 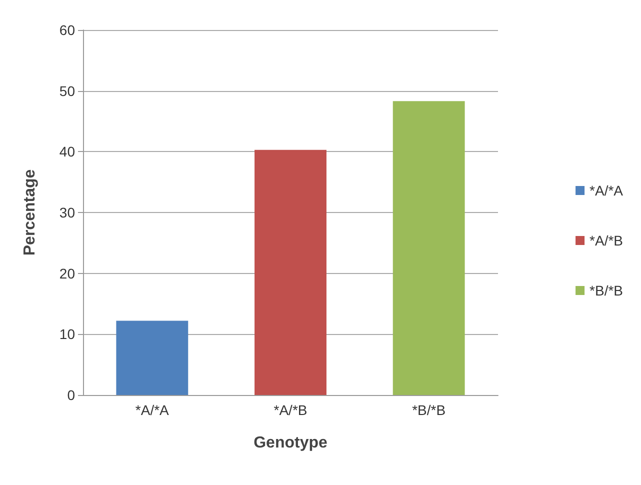 What do you see at coordinates (291, 410) in the screenshot?
I see `x-tick-label: *A/*B` at bounding box center [291, 410].